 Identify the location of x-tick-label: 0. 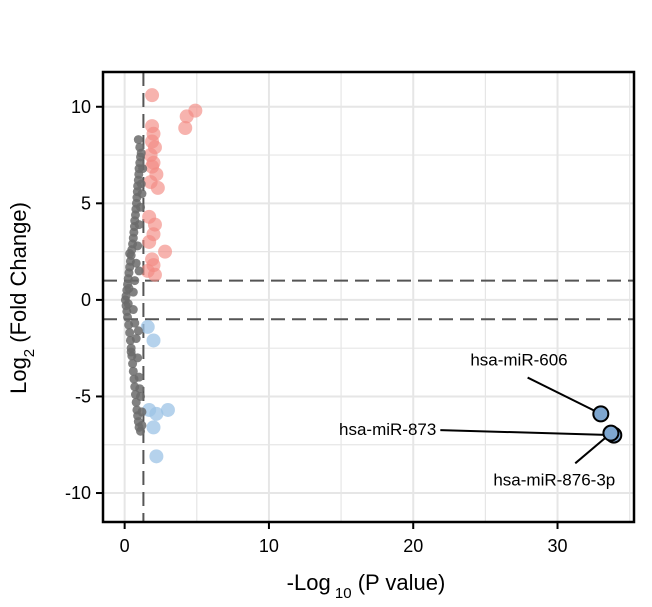
(125, 546).